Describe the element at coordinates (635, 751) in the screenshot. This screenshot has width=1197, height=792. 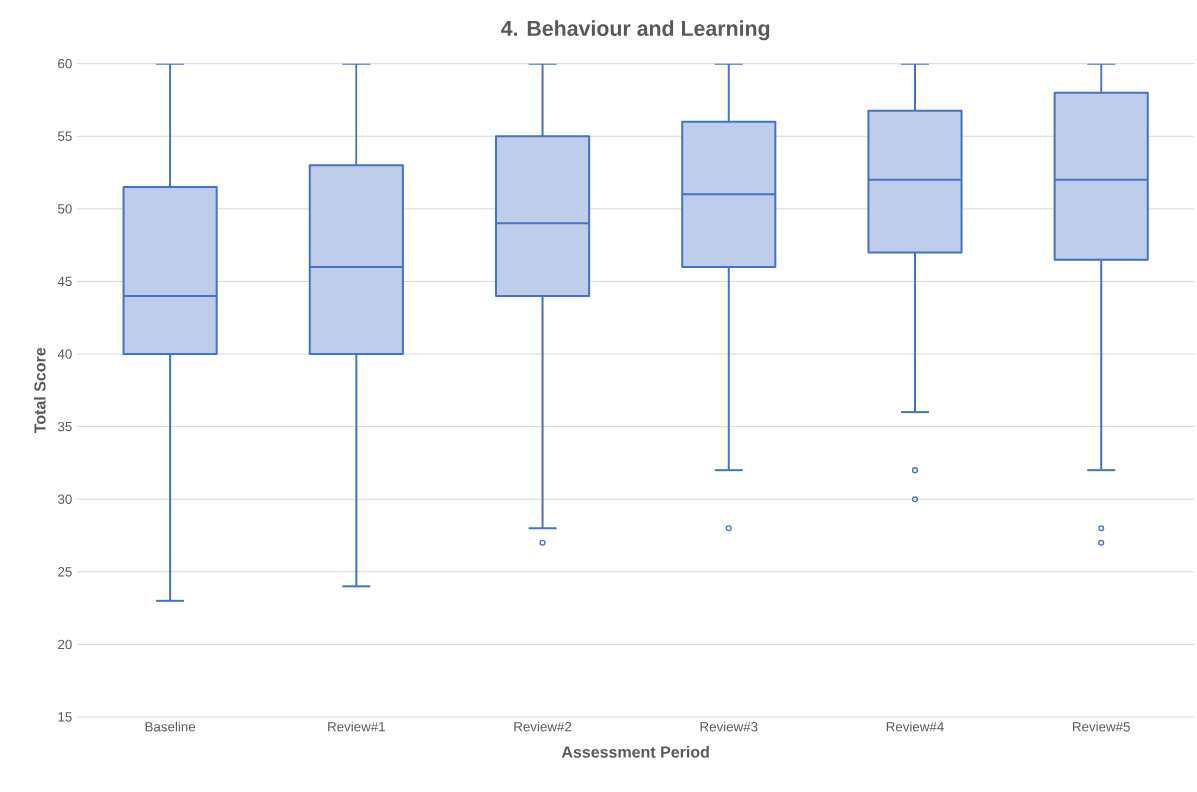
I see `x-axis-title: Assessment Period` at that location.